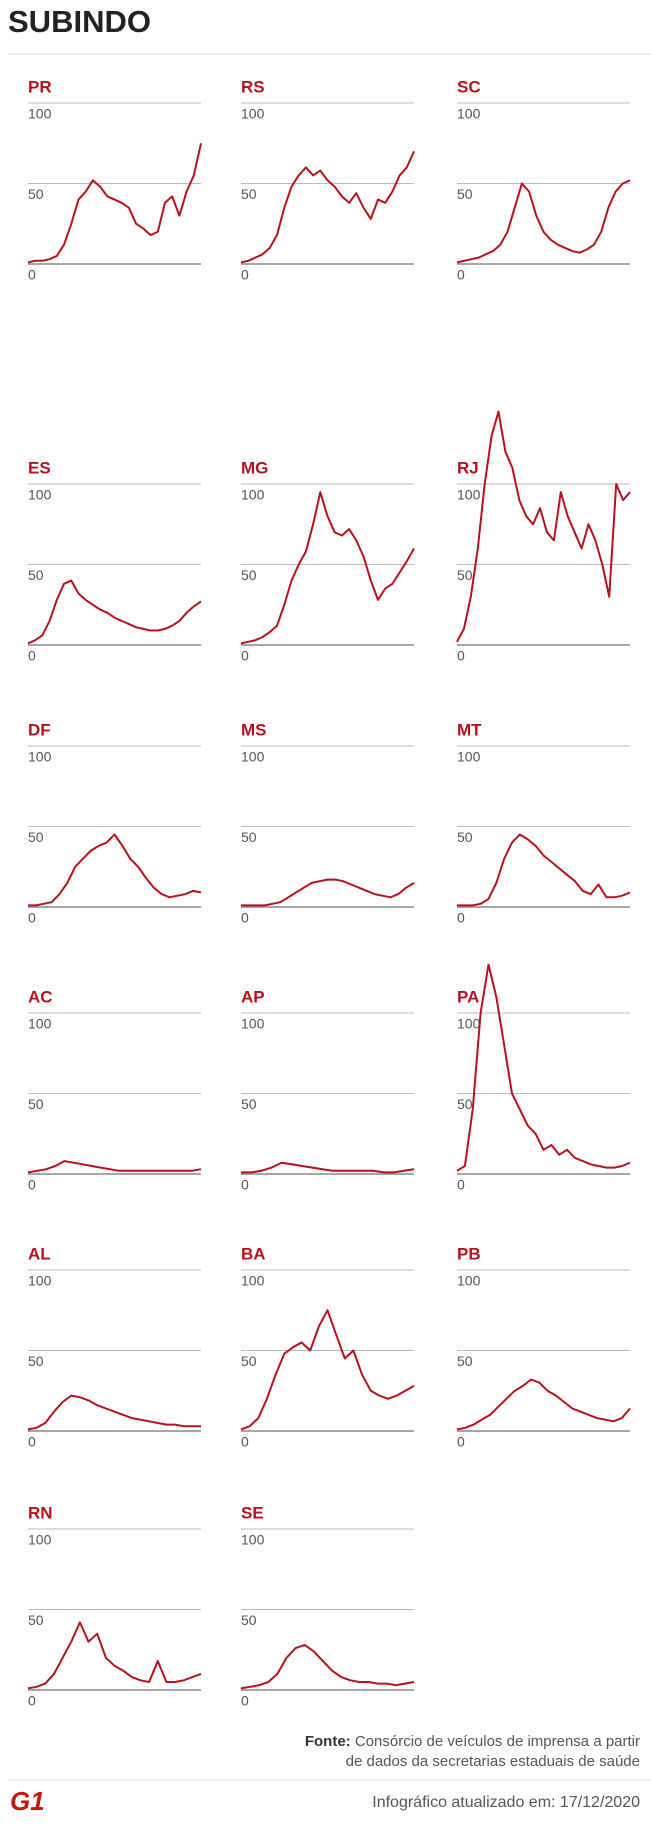 The height and width of the screenshot is (1829, 651). Describe the element at coordinates (40, 86) in the screenshot. I see `chart-title: PR` at that location.